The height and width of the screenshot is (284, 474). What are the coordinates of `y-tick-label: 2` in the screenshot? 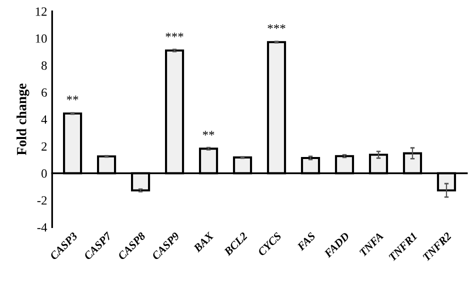 It's located at (44, 146).